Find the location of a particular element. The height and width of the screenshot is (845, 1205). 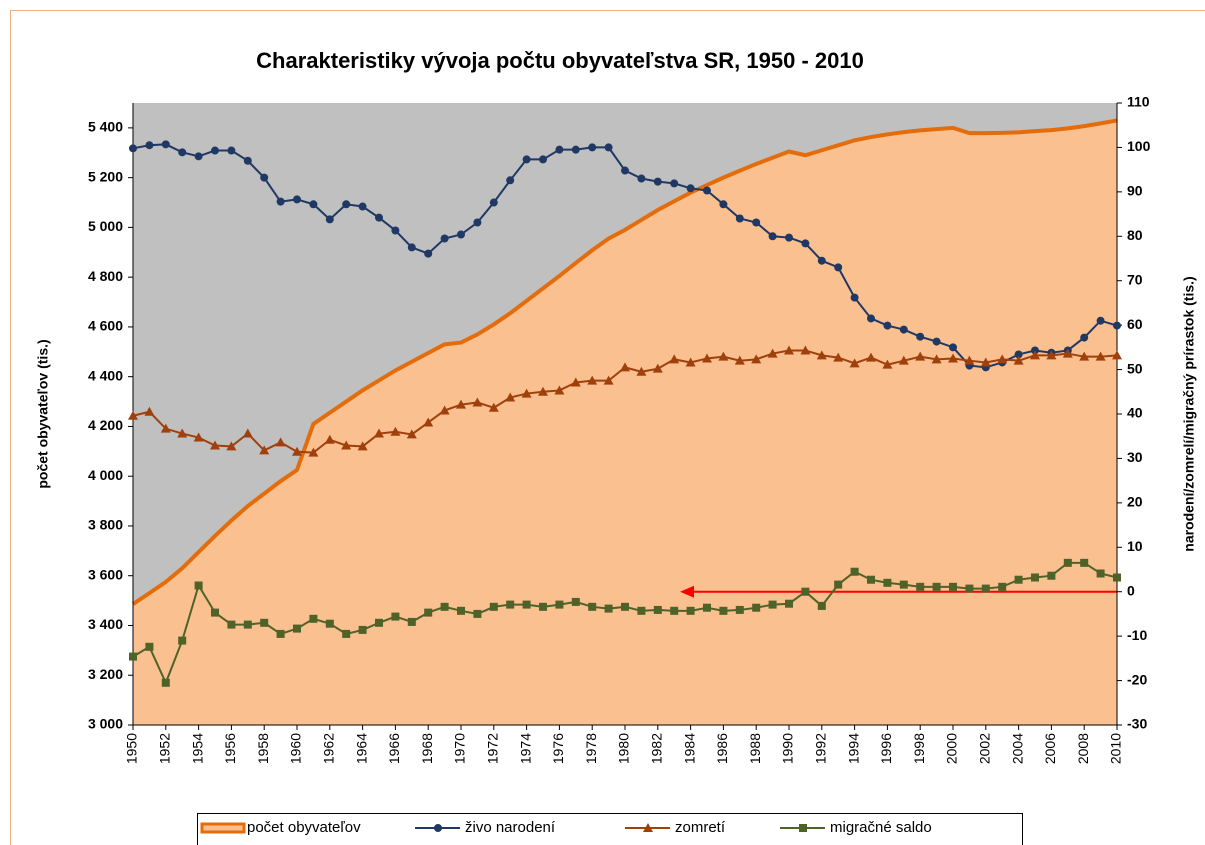

x-tick-label: 1996 is located at coordinates (886, 748).